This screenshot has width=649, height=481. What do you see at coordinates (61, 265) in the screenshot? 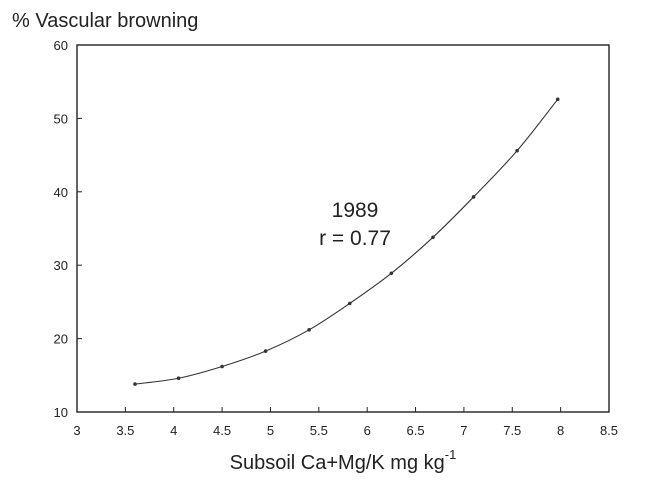
I see `y-tick-label: 30` at bounding box center [61, 265].